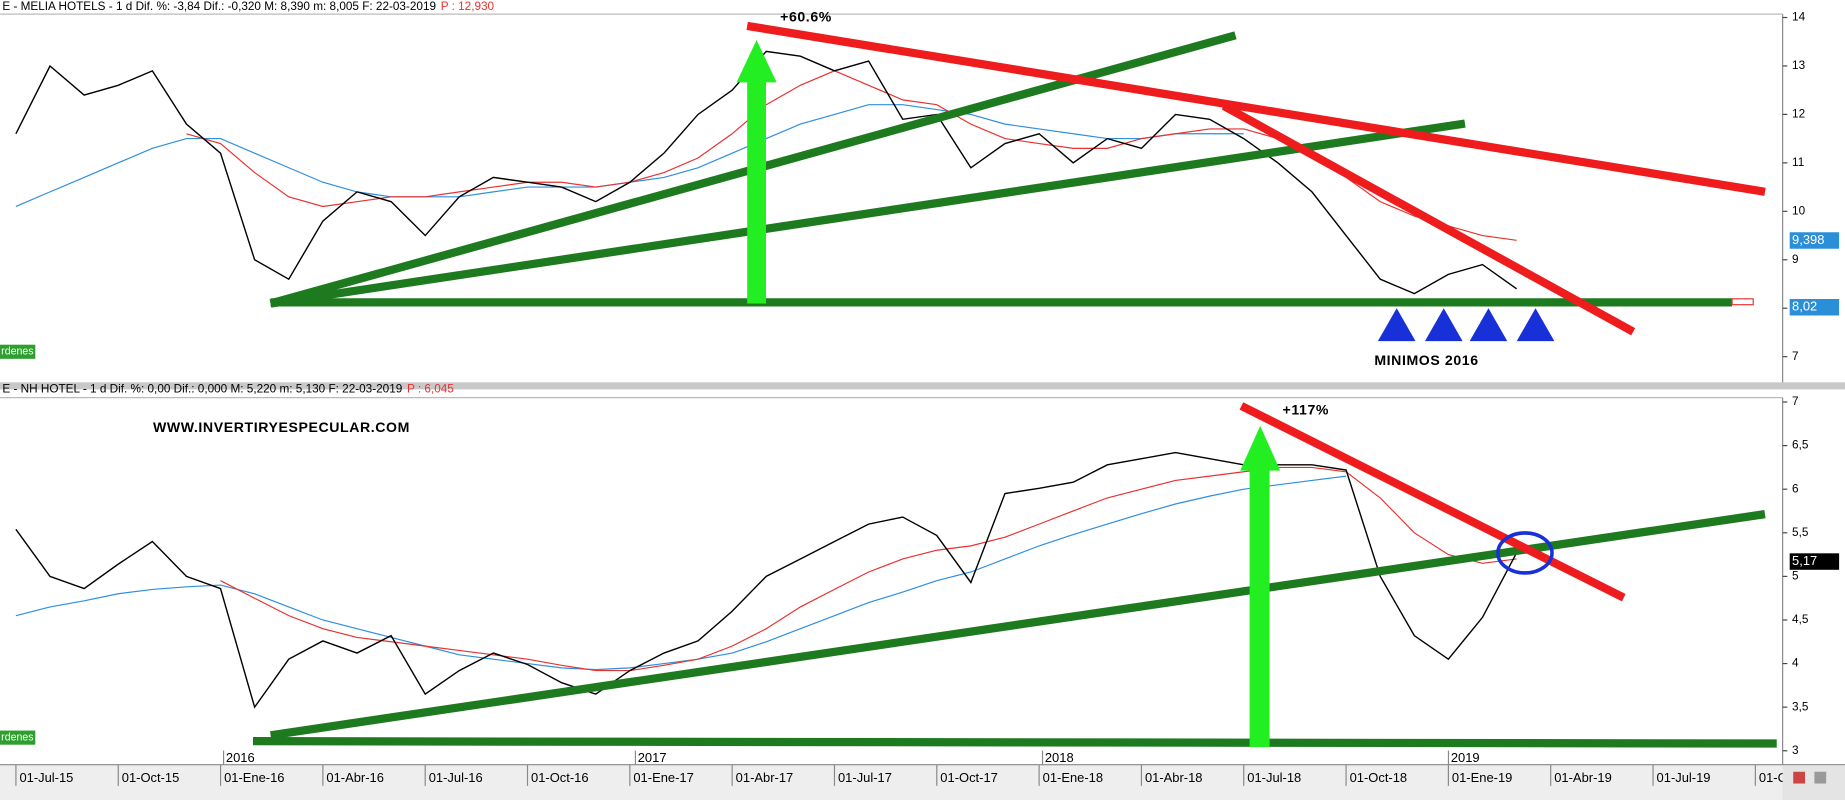 The image size is (1845, 800). What do you see at coordinates (1795, 259) in the screenshot?
I see `y-tick-label: 9` at bounding box center [1795, 259].